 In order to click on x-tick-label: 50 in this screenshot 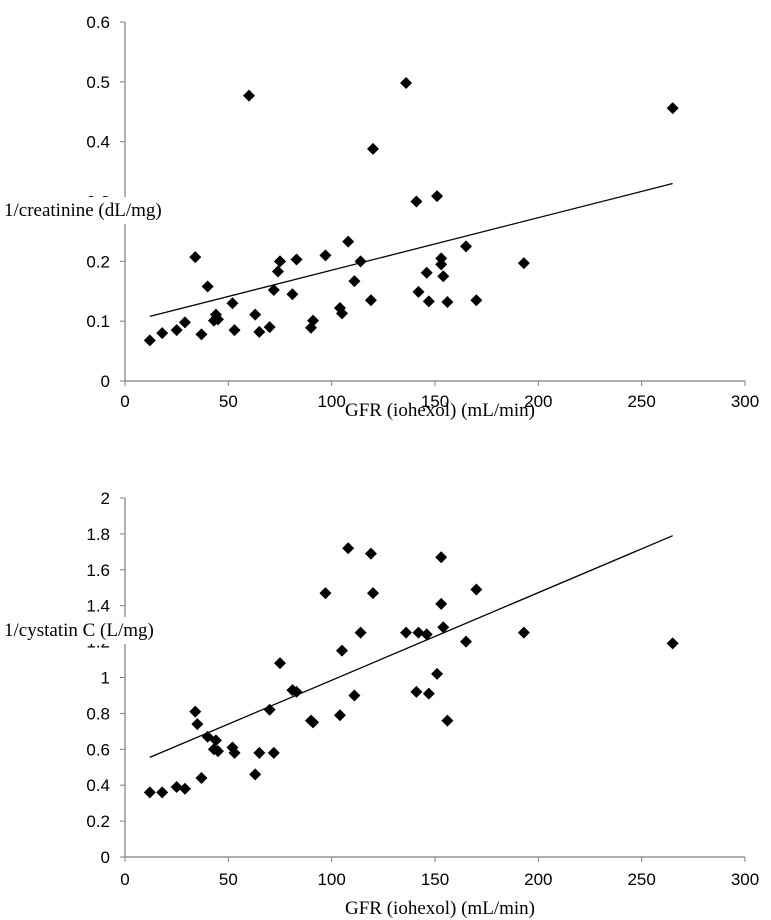, I will do `click(228, 401)`.